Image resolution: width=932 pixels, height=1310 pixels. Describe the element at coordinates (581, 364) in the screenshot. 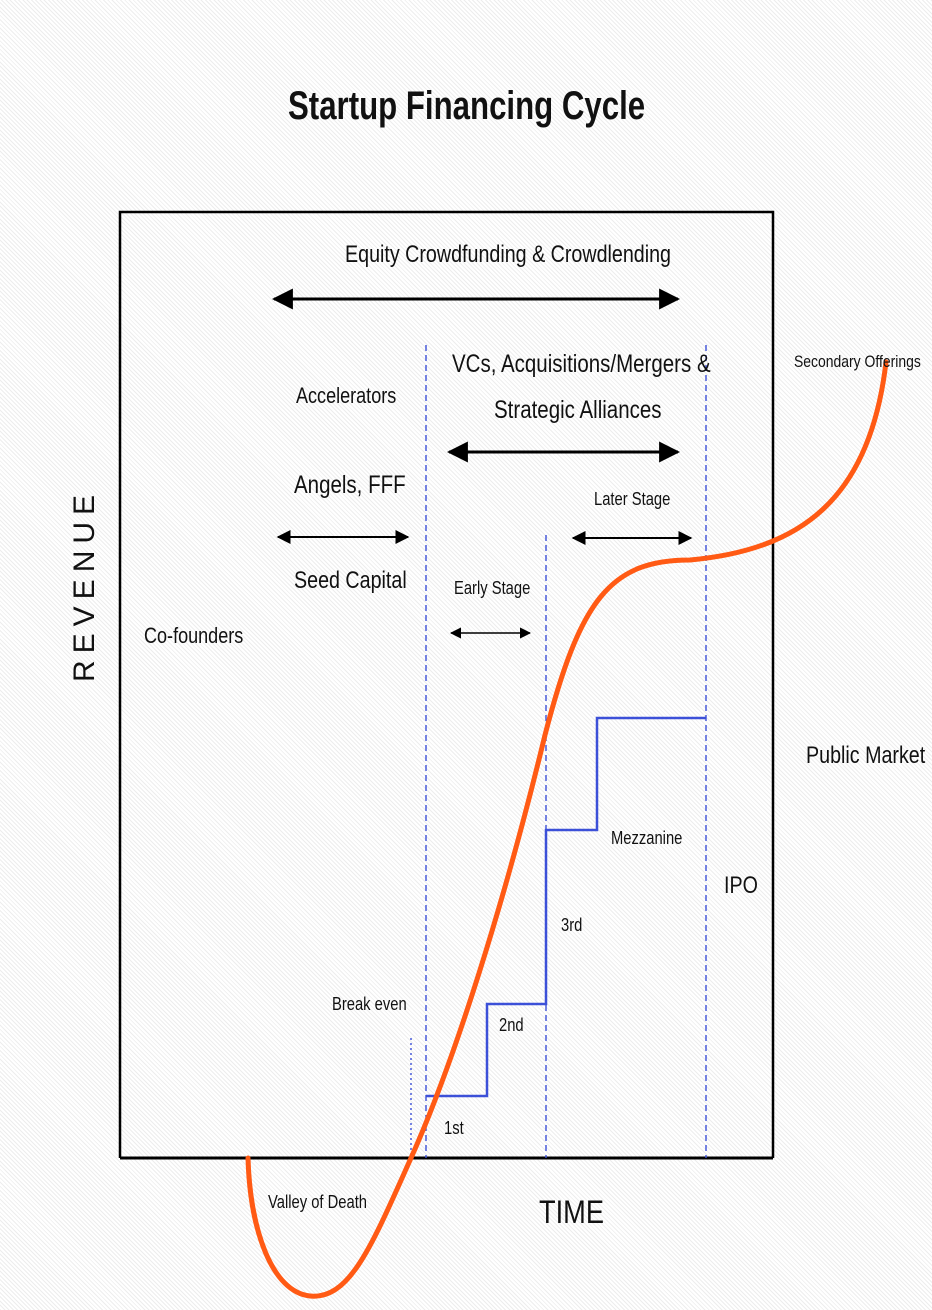

I see `label-vcs-line1: VCs, Acquisitions/Mergers &` at that location.